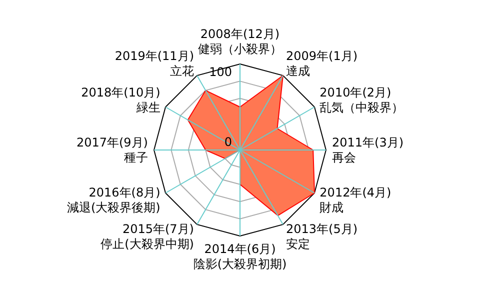 The image size is (480, 300). What do you see at coordinates (113, 200) in the screenshot?
I see `spoke-label: 2016年(8月) 減退(大殺界後期)` at bounding box center [113, 200].